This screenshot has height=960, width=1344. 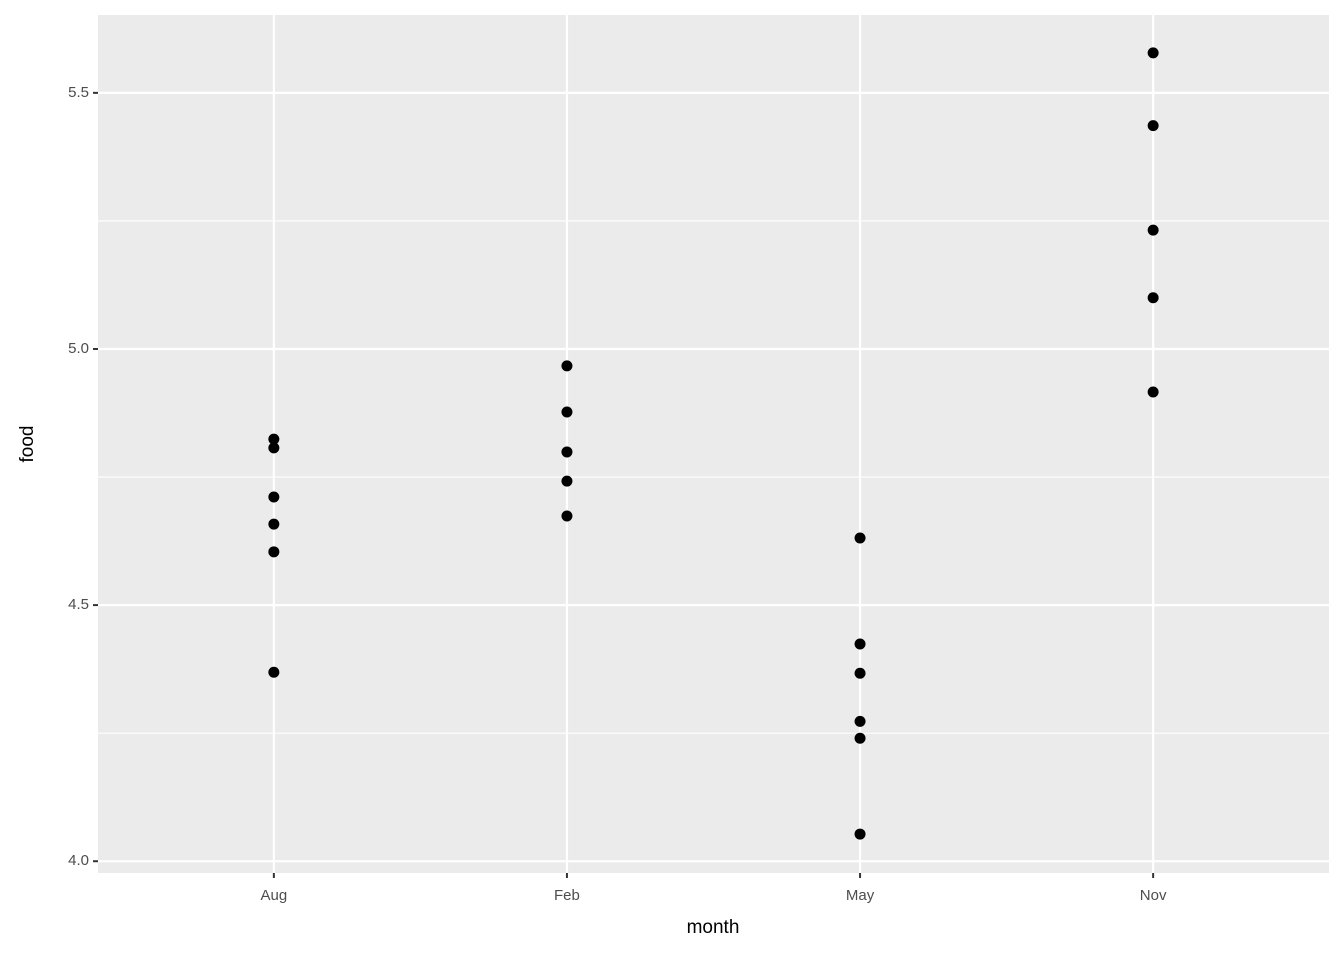 I want to click on y-tick-label: 4.5, so click(x=78, y=604).